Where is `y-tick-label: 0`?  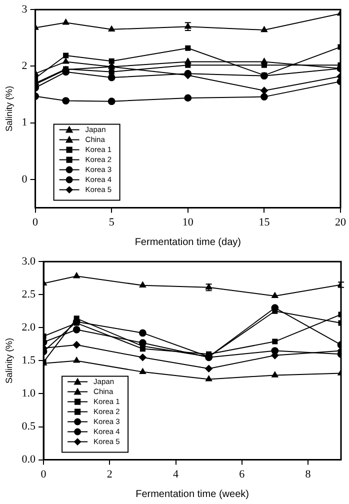
y-tick-label: 0 is located at coordinates (25, 179).